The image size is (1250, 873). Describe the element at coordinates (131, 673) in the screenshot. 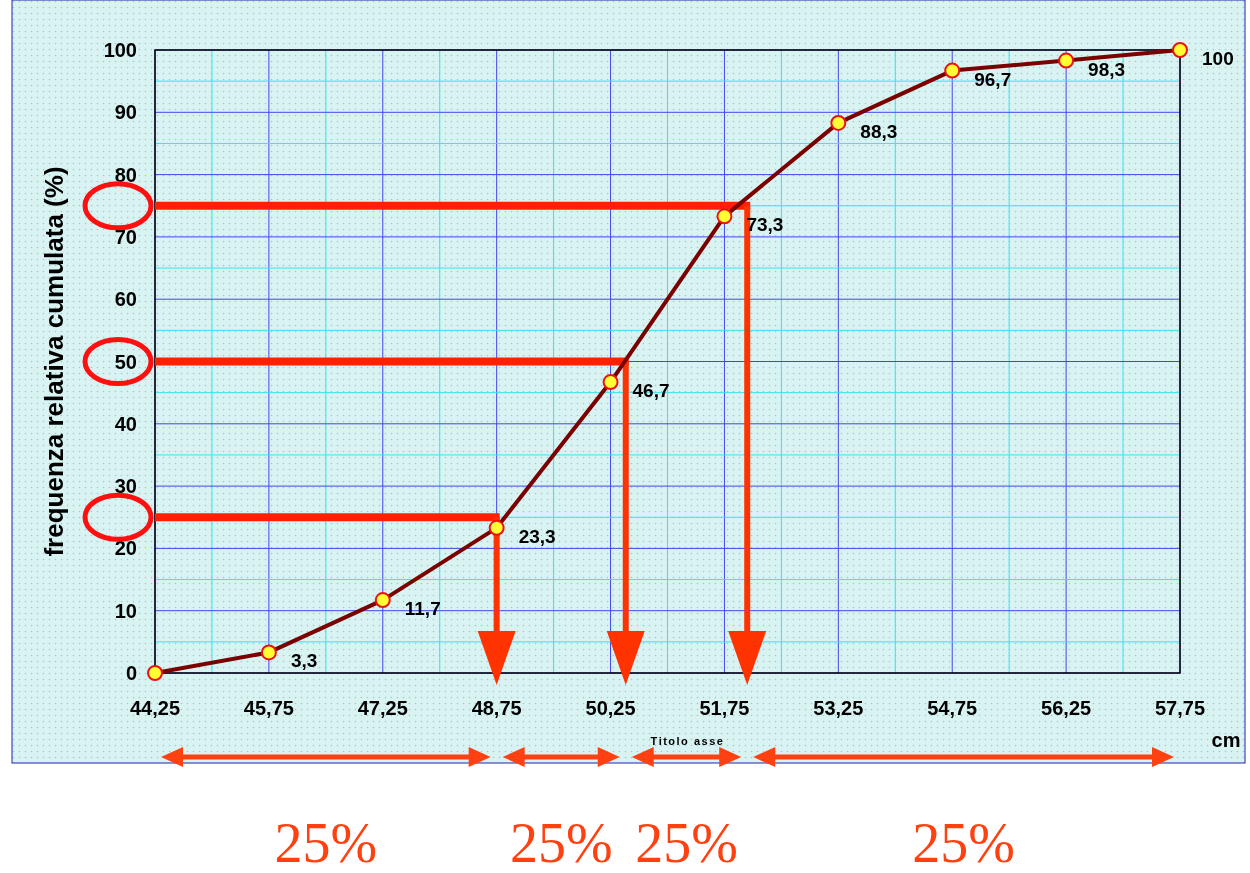

I see `y-tick-label: 0` at that location.